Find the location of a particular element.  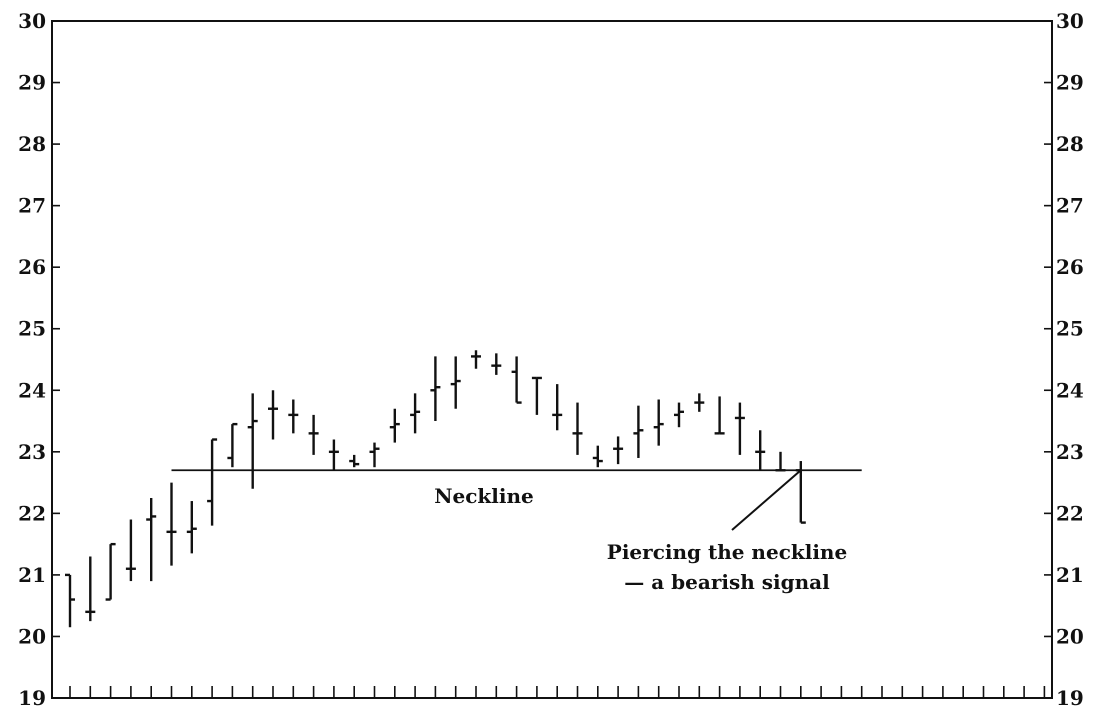

y-tick-label-left: 19 is located at coordinates (32, 698).